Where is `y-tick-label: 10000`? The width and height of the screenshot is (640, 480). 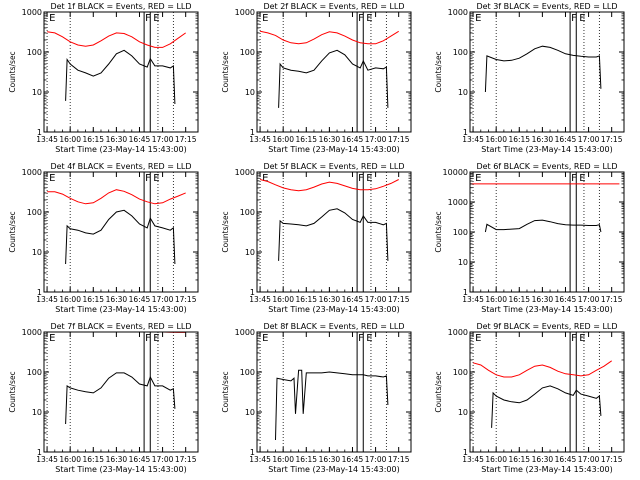 y-tick-label: 10000 is located at coordinates (455, 172).